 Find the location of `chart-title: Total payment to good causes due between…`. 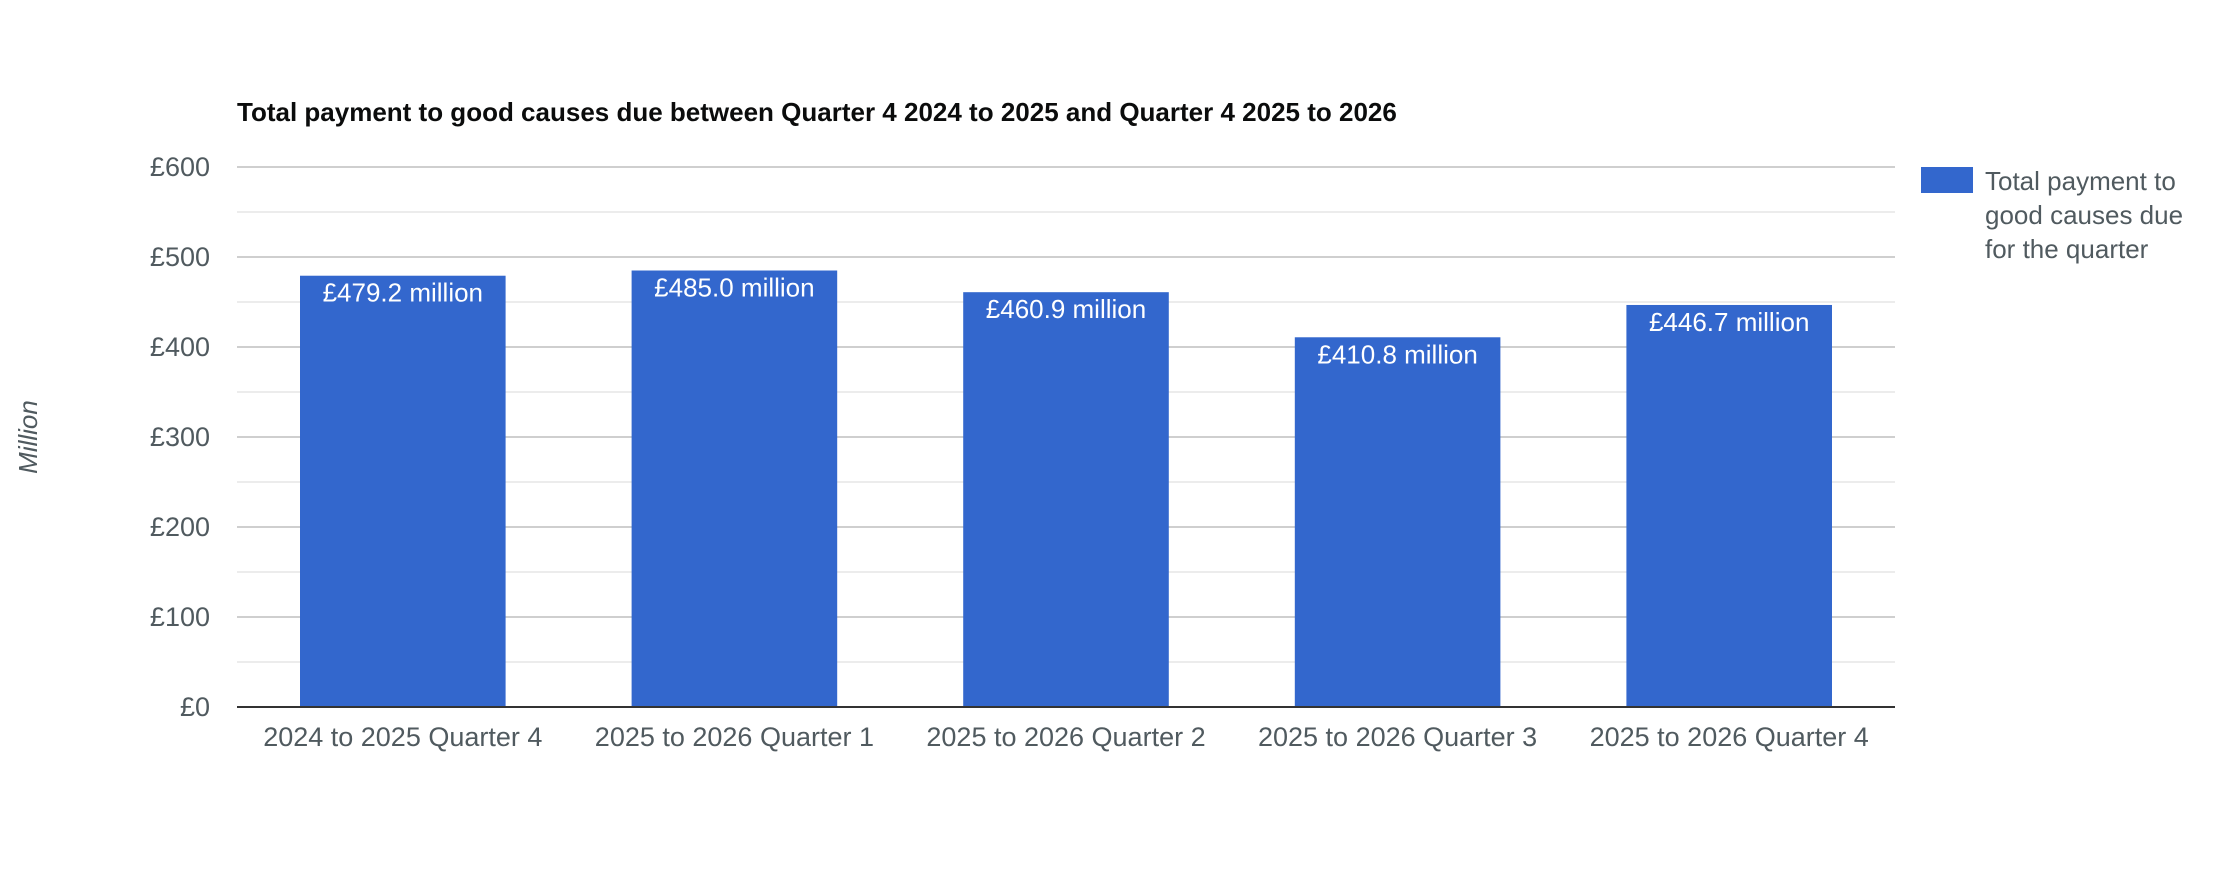

chart-title: Total payment to good causes due between… is located at coordinates (817, 112).